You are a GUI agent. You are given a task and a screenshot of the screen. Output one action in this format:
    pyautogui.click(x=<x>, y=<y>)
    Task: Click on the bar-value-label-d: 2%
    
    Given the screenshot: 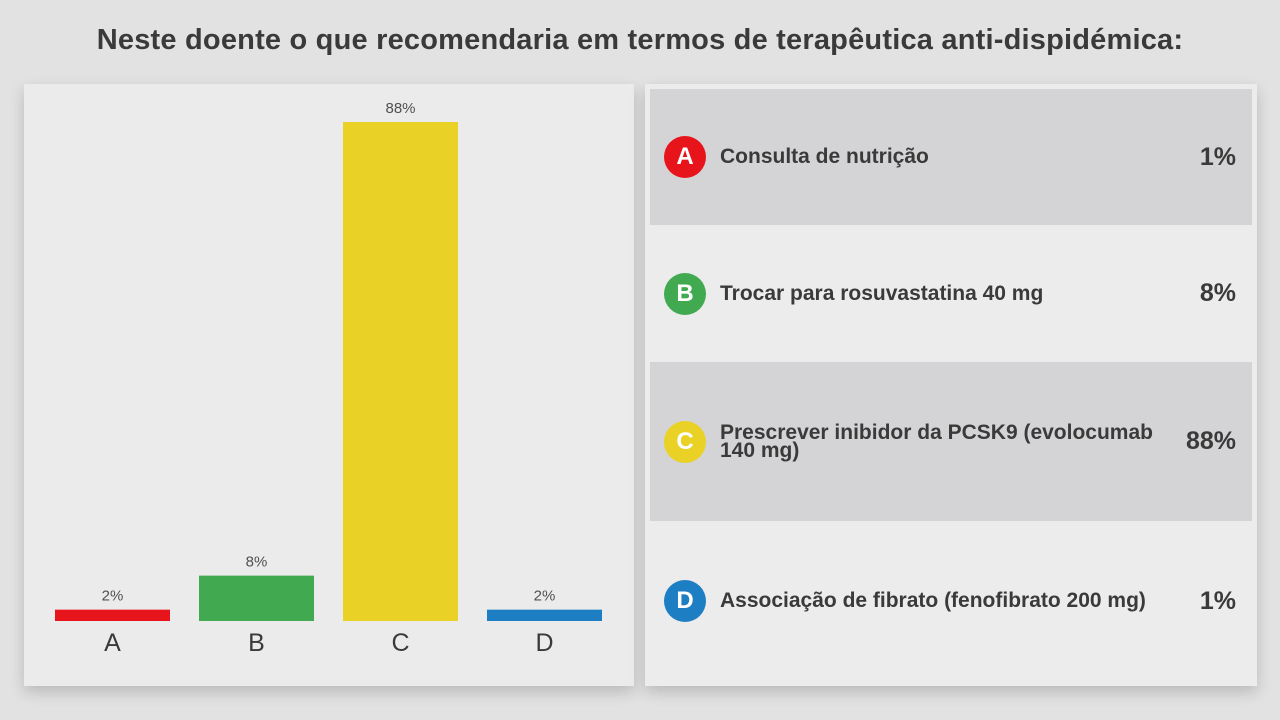 What is the action you would take?
    pyautogui.click(x=545, y=596)
    